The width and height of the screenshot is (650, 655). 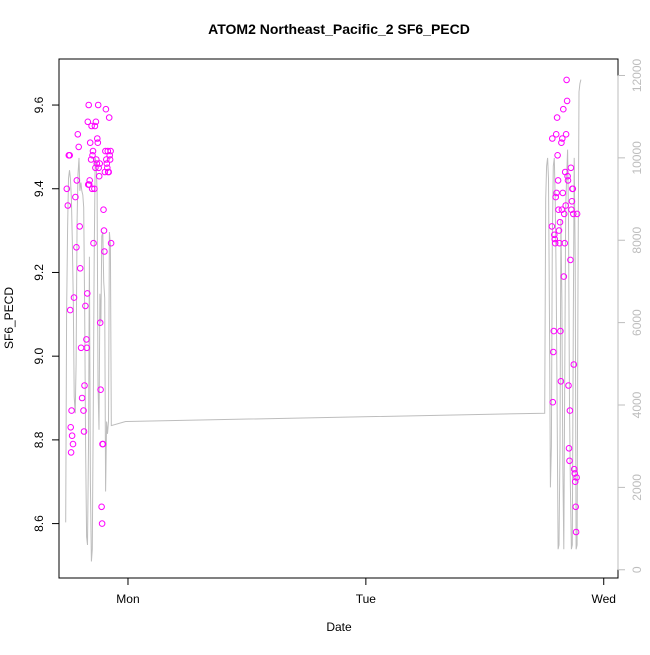 I want to click on left-tick-label: 8.8, so click(x=39, y=439).